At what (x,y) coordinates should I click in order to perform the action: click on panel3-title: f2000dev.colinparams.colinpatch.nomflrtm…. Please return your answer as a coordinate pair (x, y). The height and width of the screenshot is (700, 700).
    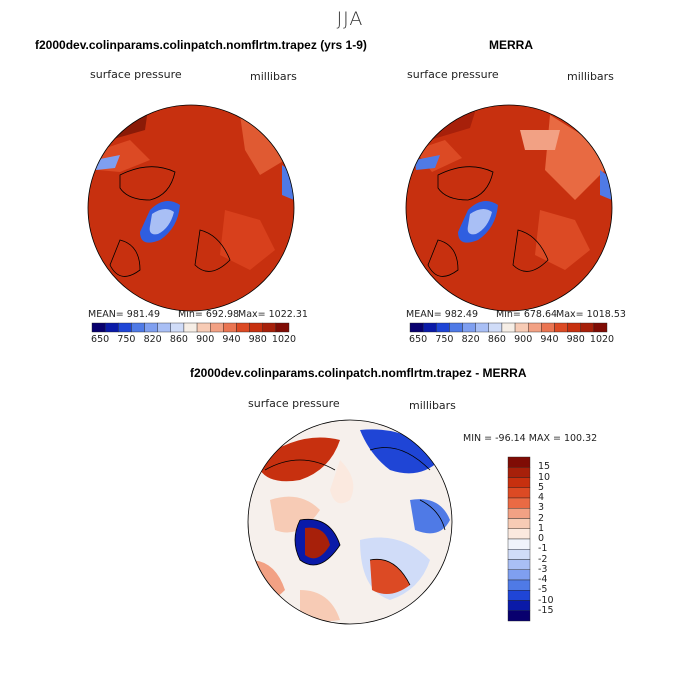
    Looking at the image, I should click on (358, 373).